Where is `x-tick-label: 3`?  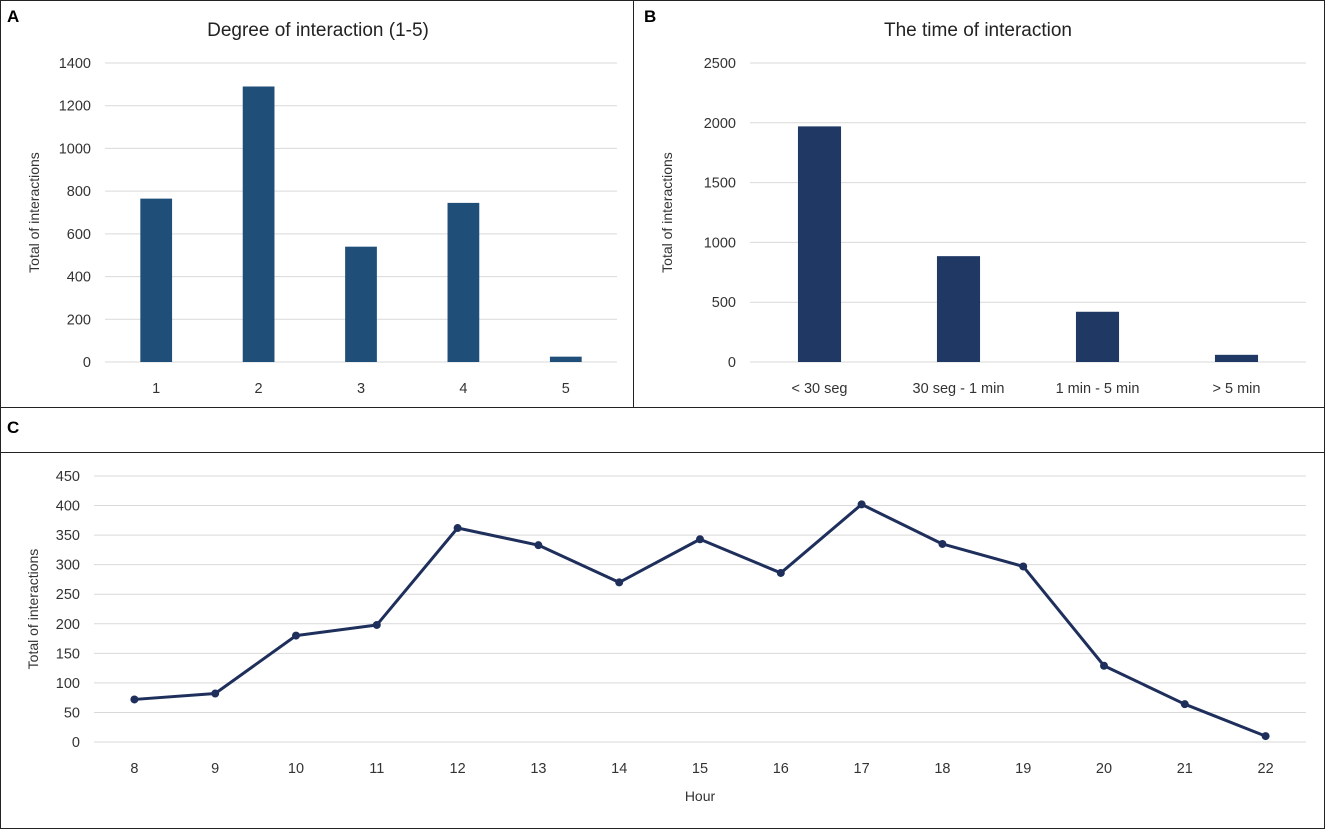
x-tick-label: 3 is located at coordinates (361, 389).